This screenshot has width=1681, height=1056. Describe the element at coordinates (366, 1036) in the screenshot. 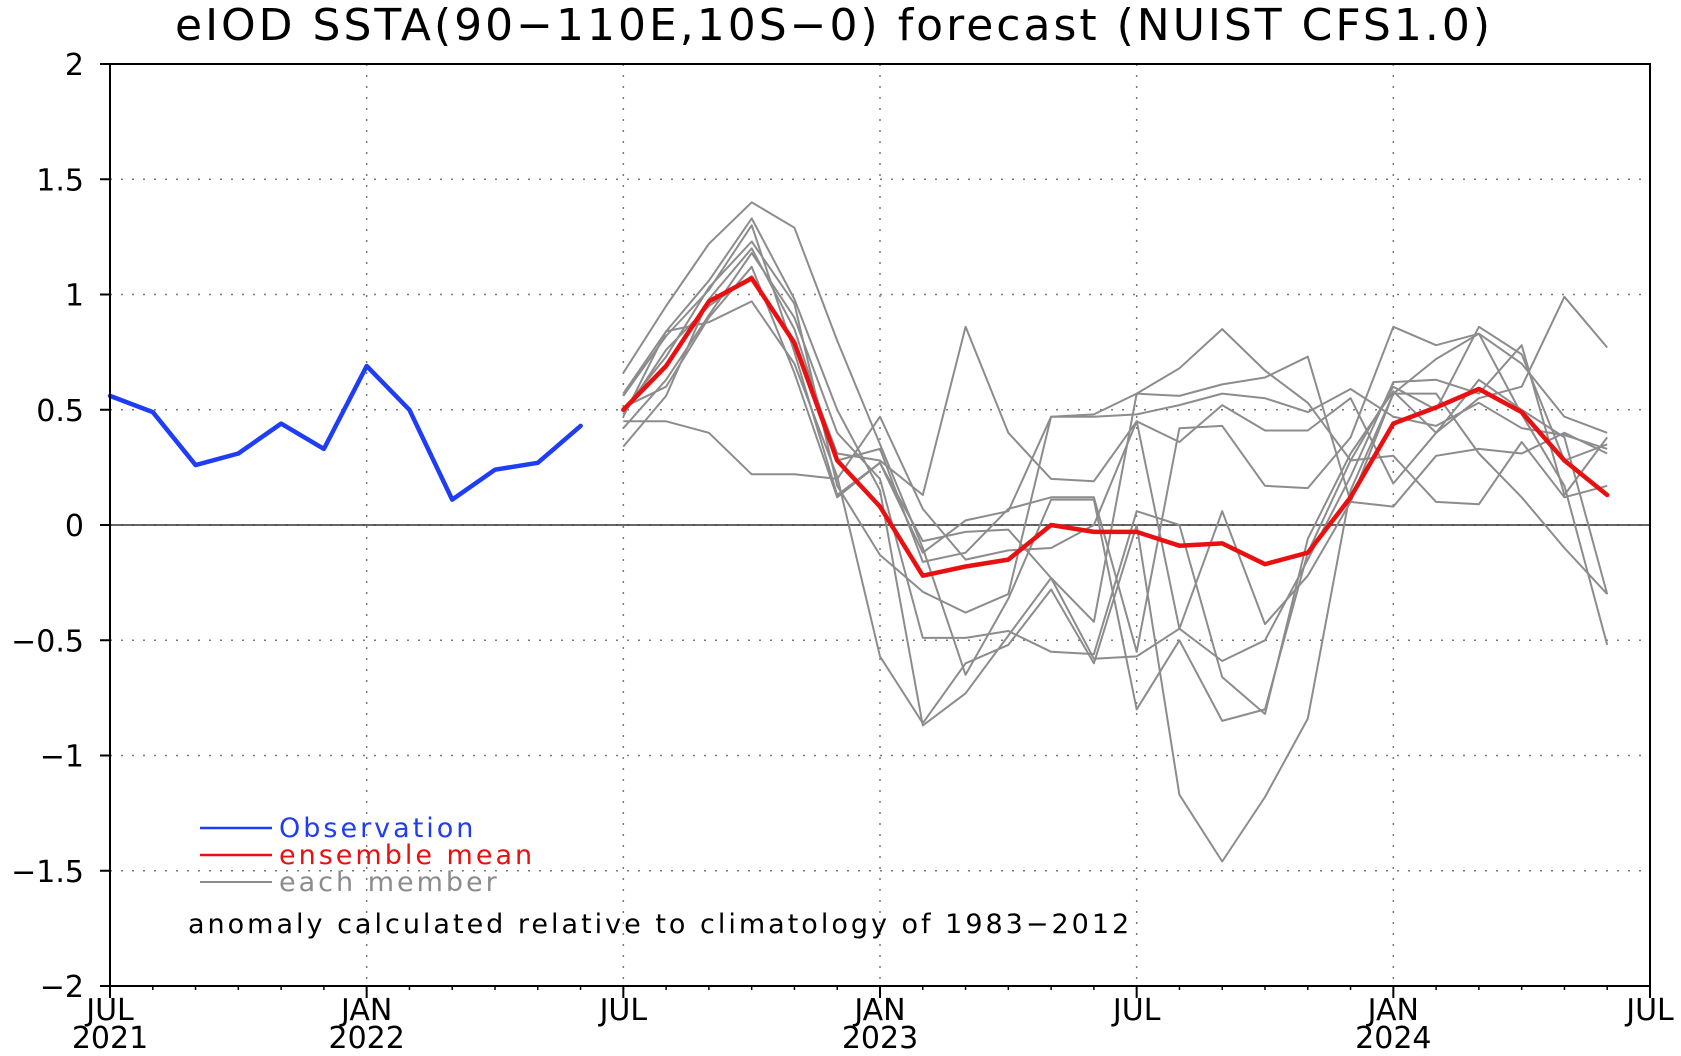

I see `x-tick-year-label: 2022` at that location.